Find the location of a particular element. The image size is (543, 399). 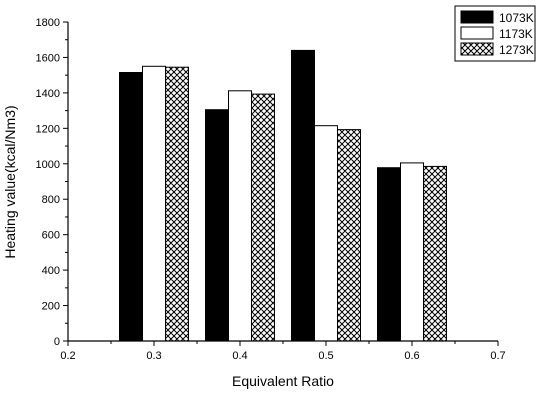

legend-label-1273K: 1273K is located at coordinates (516, 50).